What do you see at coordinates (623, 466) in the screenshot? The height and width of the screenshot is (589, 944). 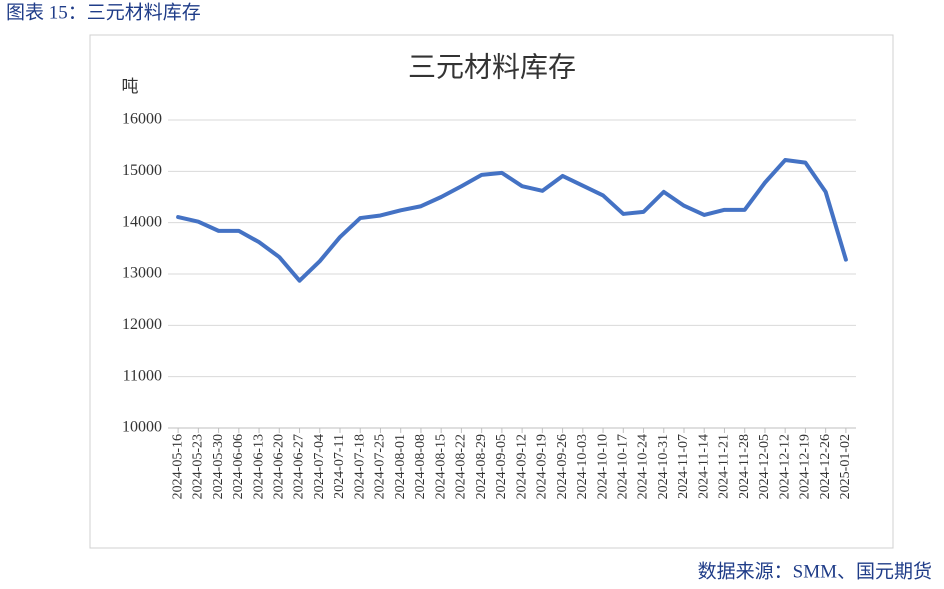 I see `x-tick-label: 2024-10-17` at bounding box center [623, 466].